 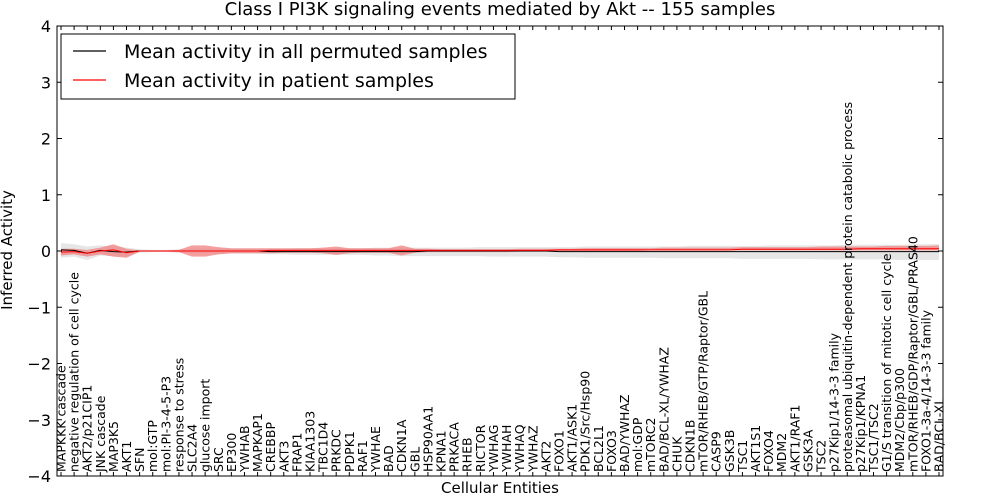 What do you see at coordinates (310, 441) in the screenshot?
I see `x-tick-label: KIAA1303` at bounding box center [310, 441].